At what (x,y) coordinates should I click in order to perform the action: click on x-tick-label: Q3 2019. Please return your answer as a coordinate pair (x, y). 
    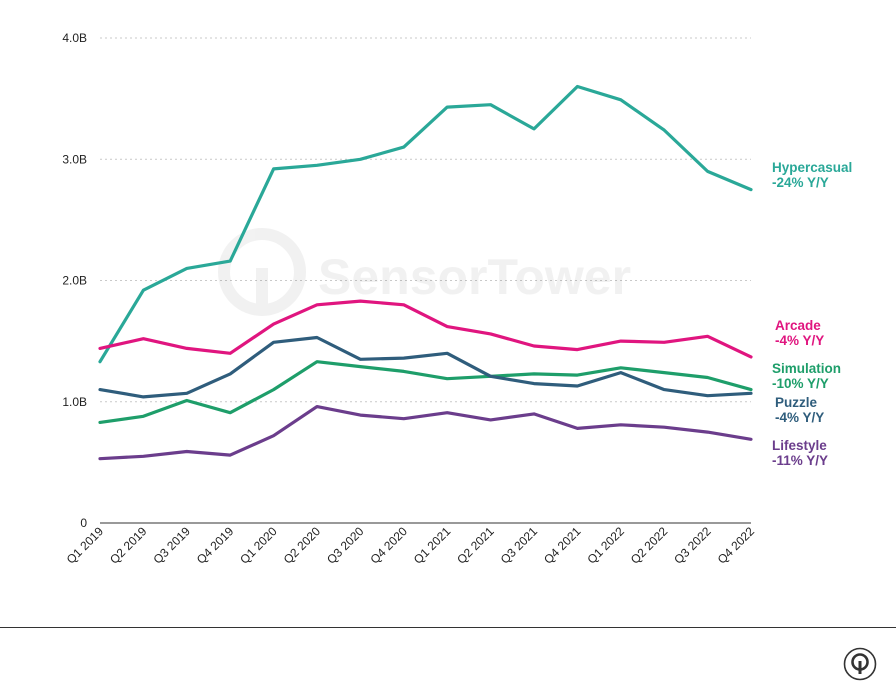
    Looking at the image, I should click on (171, 545).